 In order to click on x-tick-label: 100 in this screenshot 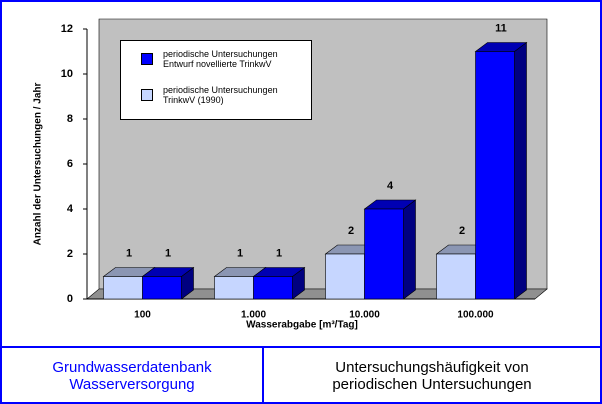, I will do `click(142, 315)`.